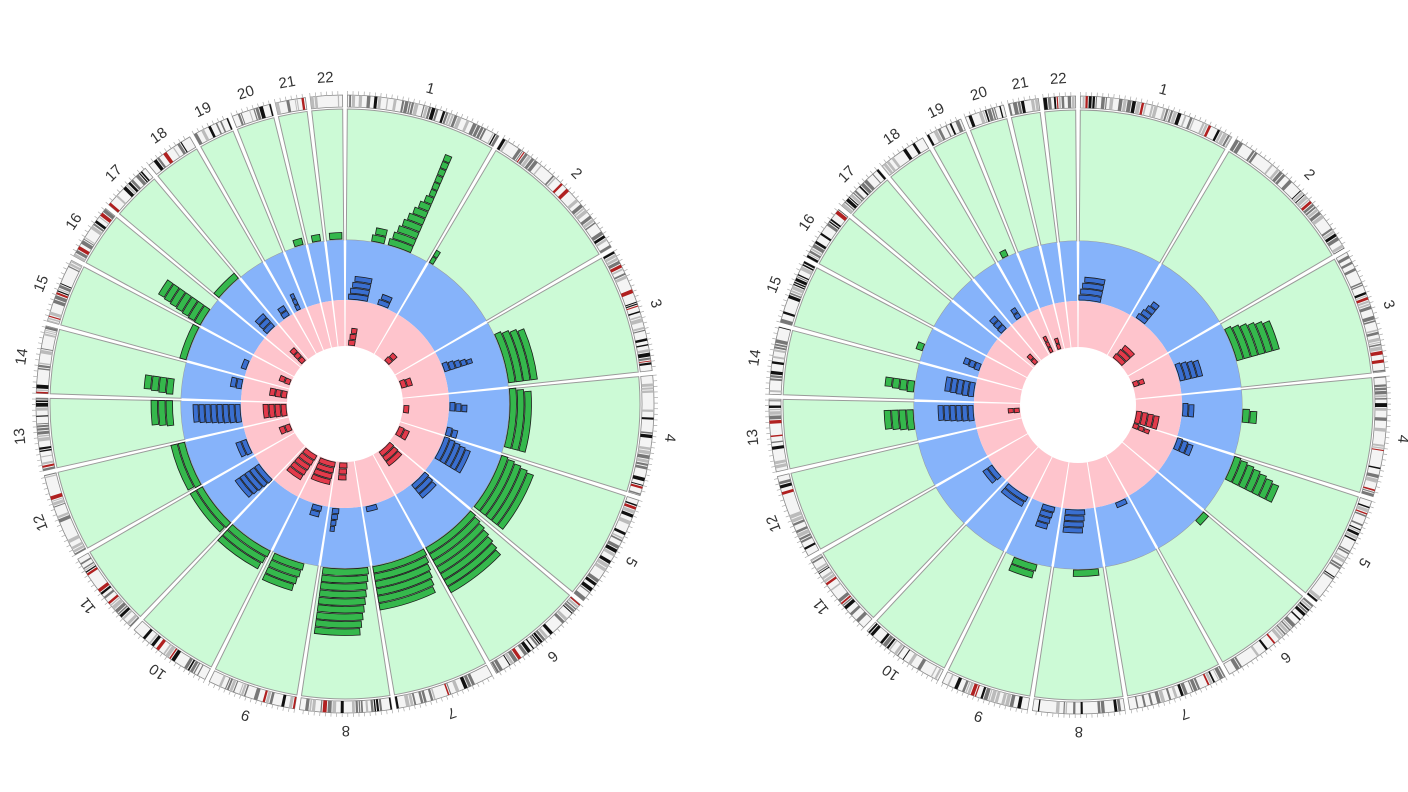 The height and width of the screenshot is (792, 1408). I want to click on ideogram-chr2, so click(1287, 195).